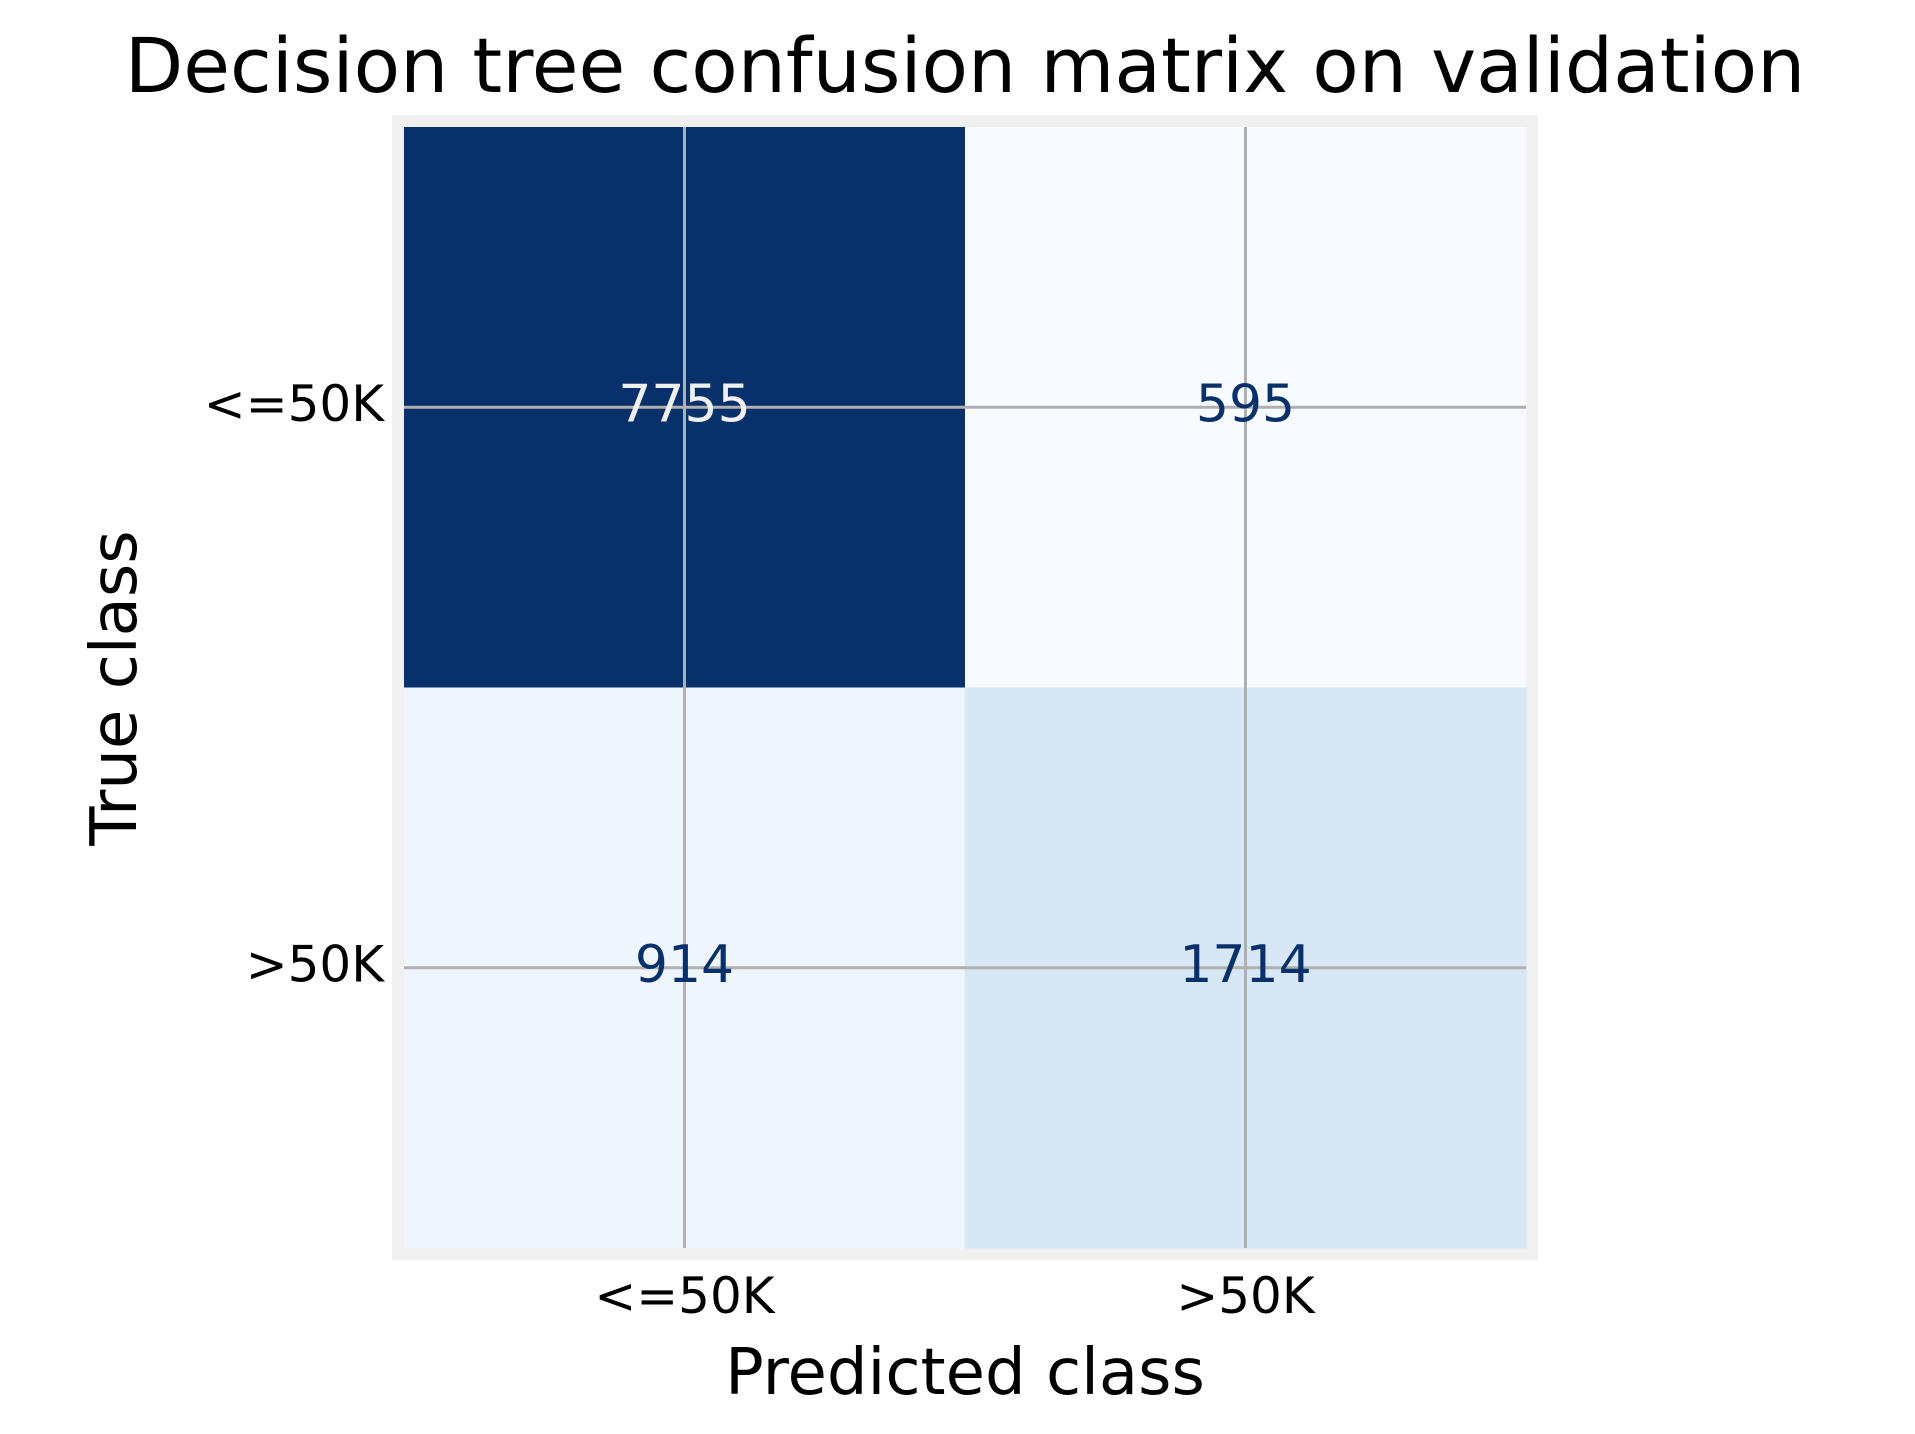 The image size is (1915, 1434). Describe the element at coordinates (684, 1296) in the screenshot. I see `x-tick-label: <=50K` at that location.